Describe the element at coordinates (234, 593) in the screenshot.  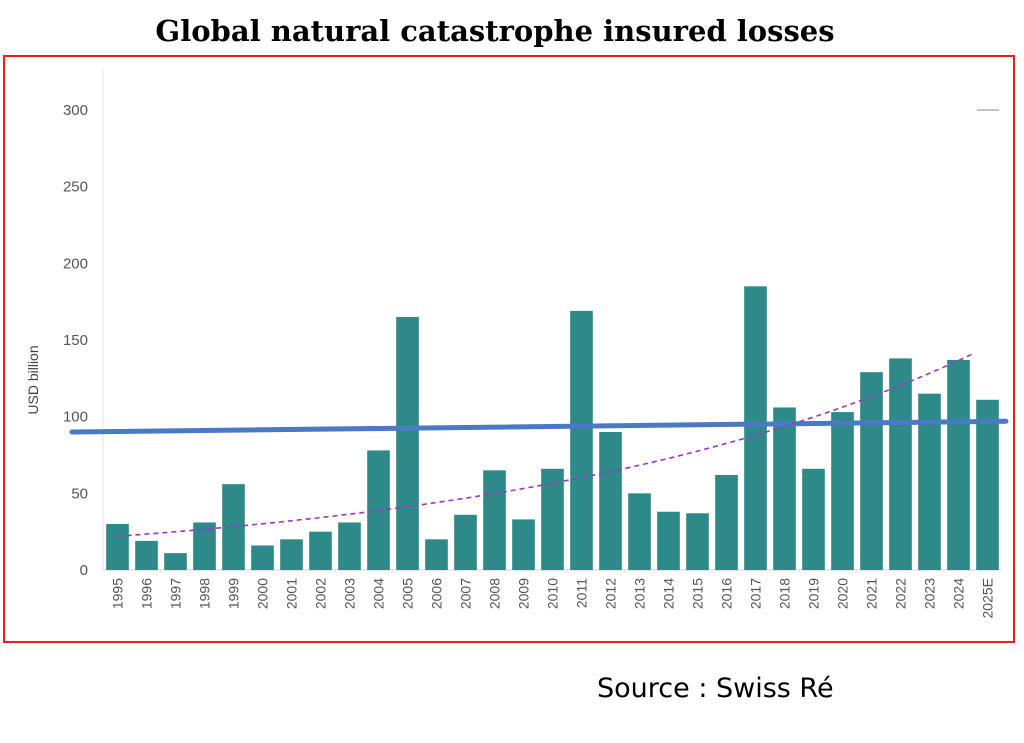
I see `x-tick-label: 1999` at that location.